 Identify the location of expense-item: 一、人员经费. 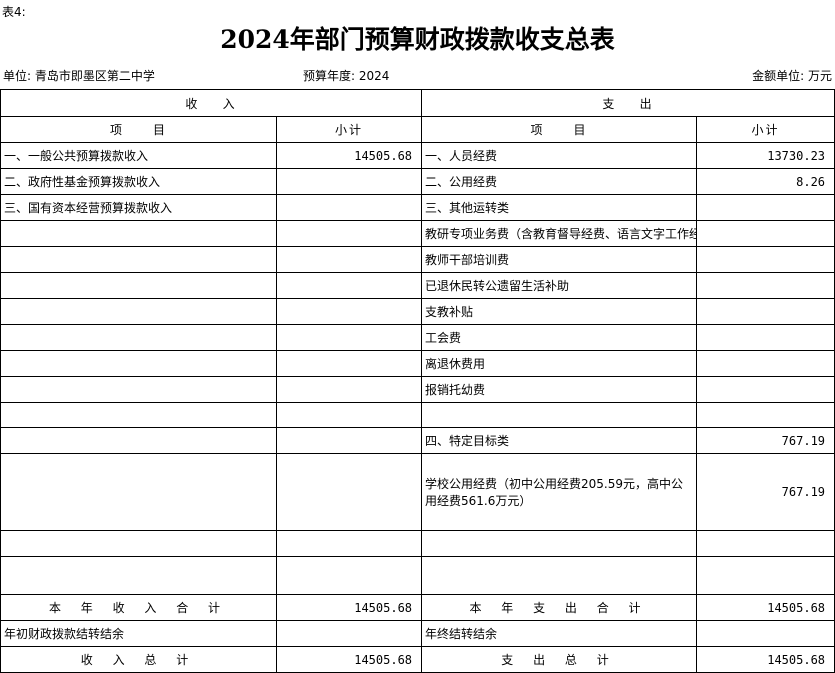
(559, 155).